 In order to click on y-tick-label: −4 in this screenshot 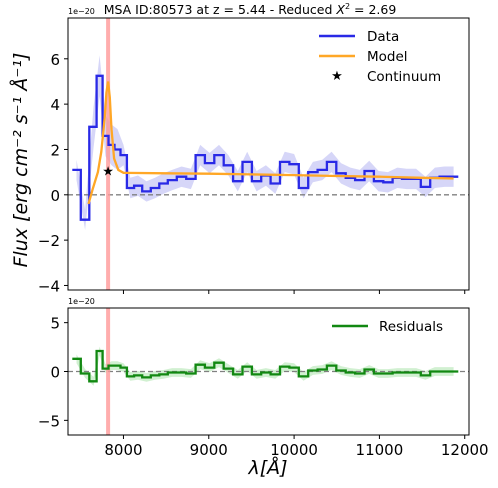, I will do `click(49, 286)`.